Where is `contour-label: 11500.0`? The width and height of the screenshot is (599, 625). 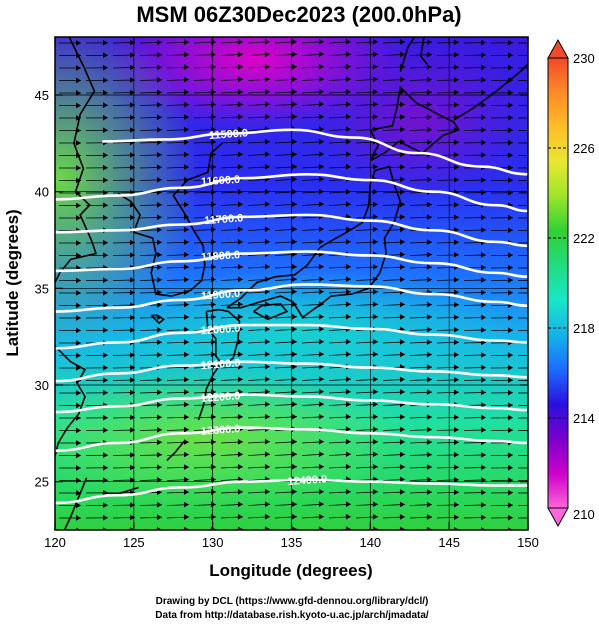 contour-label: 11500.0 is located at coordinates (229, 134).